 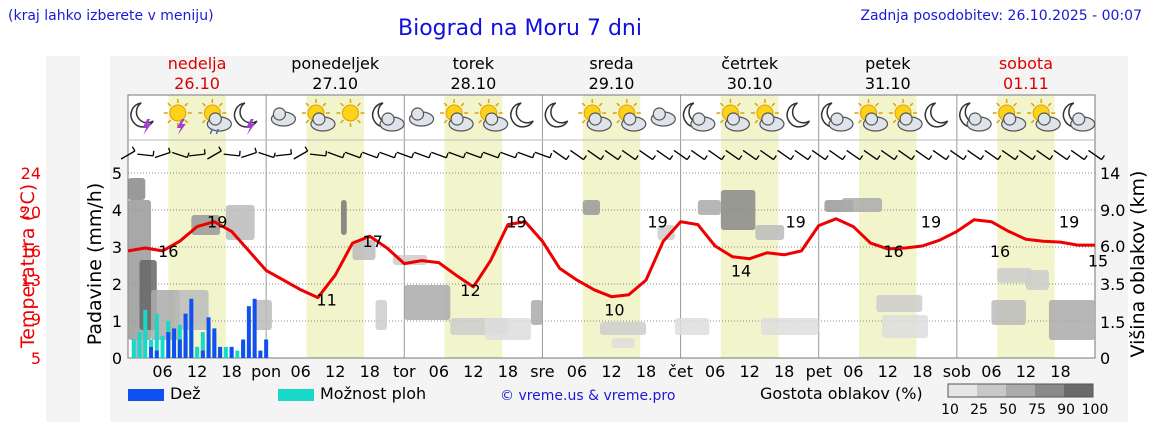 I want to click on cloud-density-level: 90, so click(x=1066, y=410).